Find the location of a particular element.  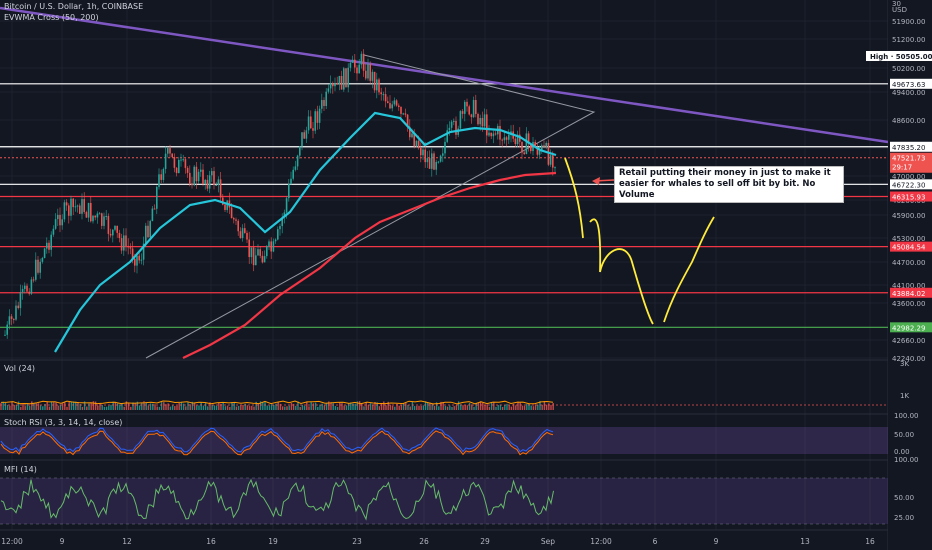

price-tick-label: 42240.00 is located at coordinates (908, 359).